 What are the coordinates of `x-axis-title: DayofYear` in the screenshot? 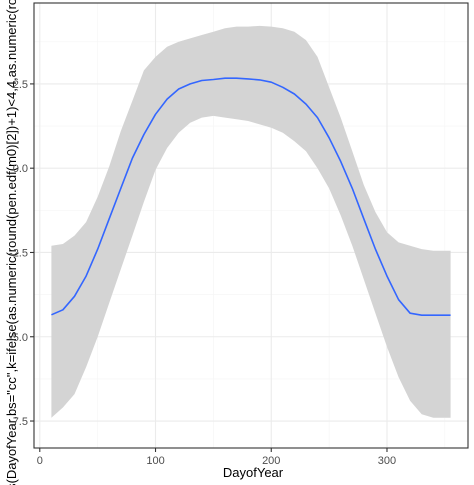 It's located at (253, 472).